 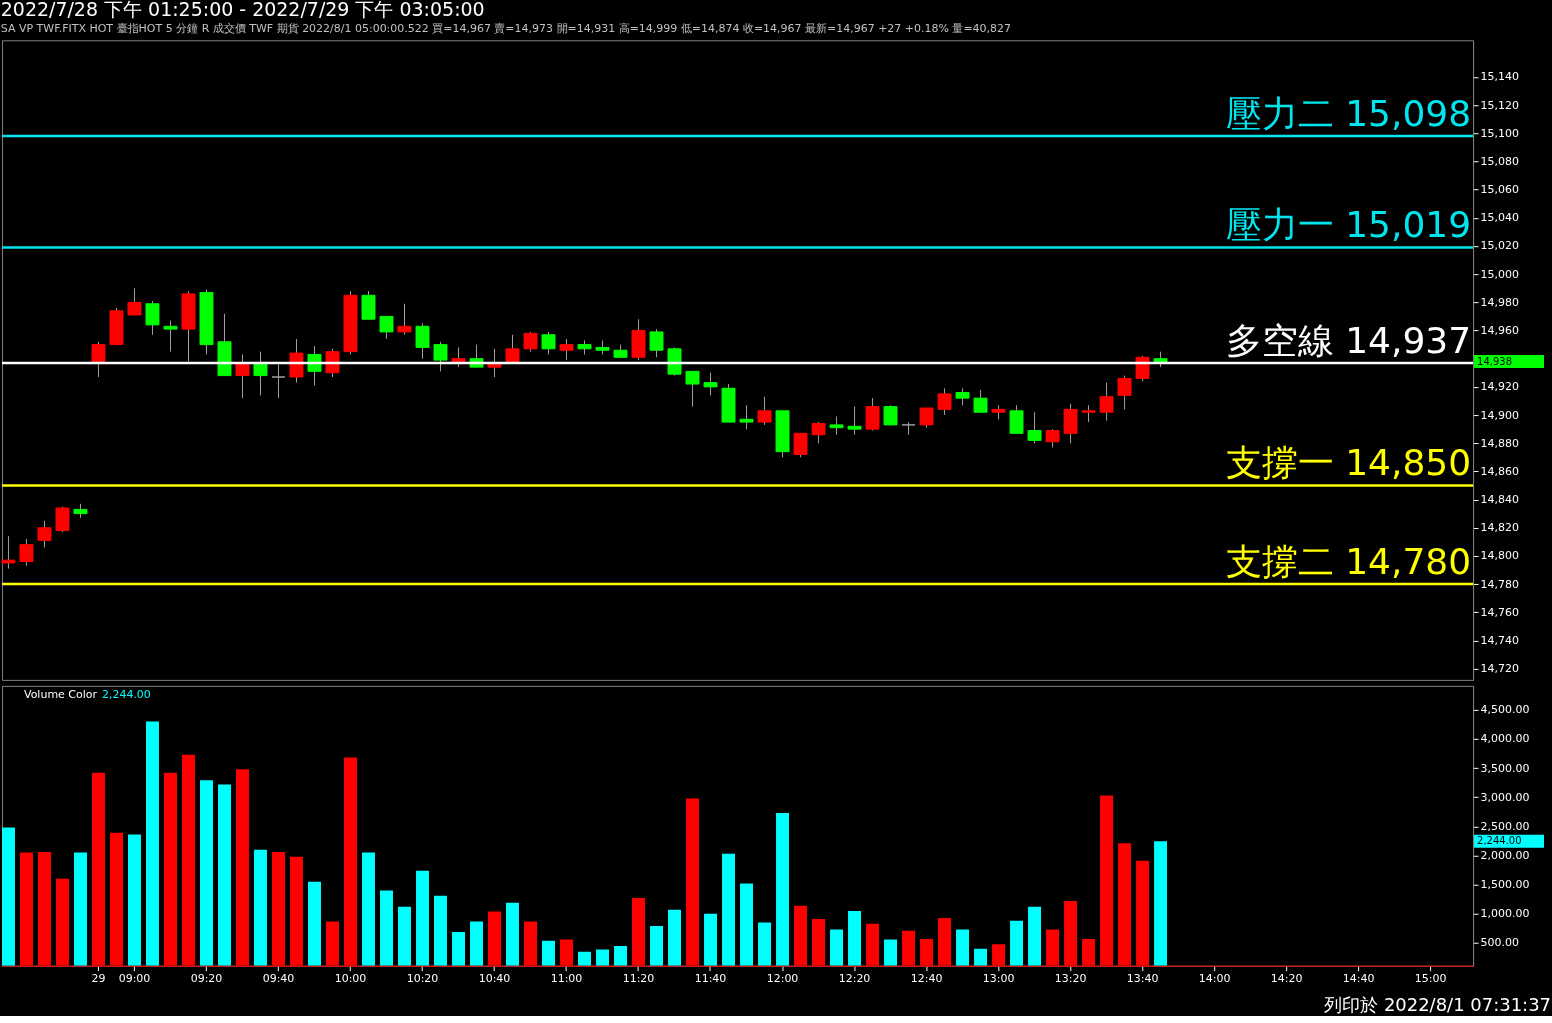 What do you see at coordinates (998, 979) in the screenshot?
I see `x-tick-label: 13:00` at bounding box center [998, 979].